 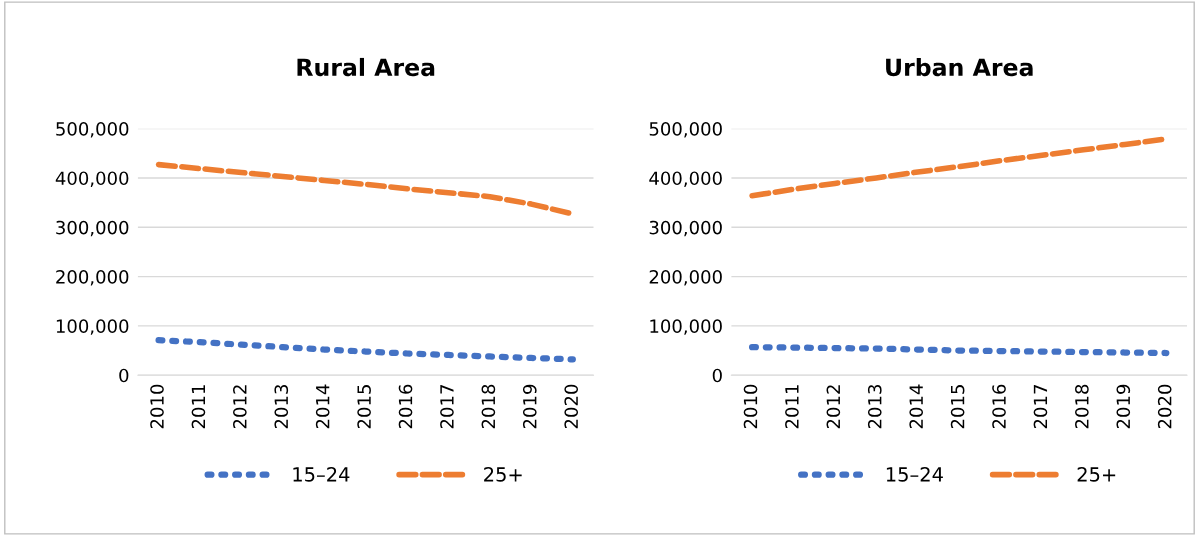 What do you see at coordinates (959, 67) in the screenshot?
I see `chart-title: Urban Area` at bounding box center [959, 67].